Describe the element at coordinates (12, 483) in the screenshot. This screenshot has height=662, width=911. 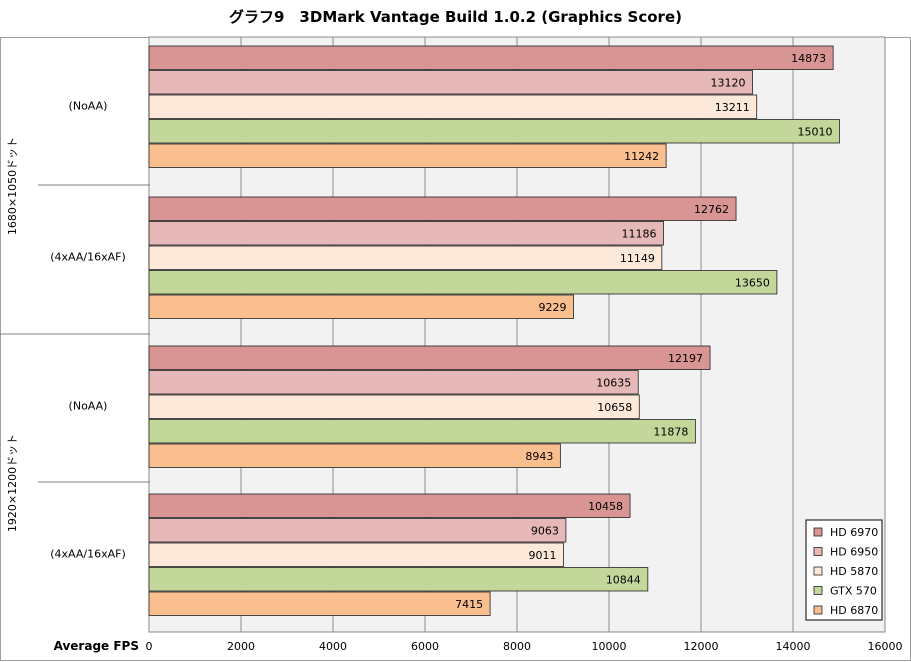
I see `resolution-label: 1920×1200ドット` at that location.